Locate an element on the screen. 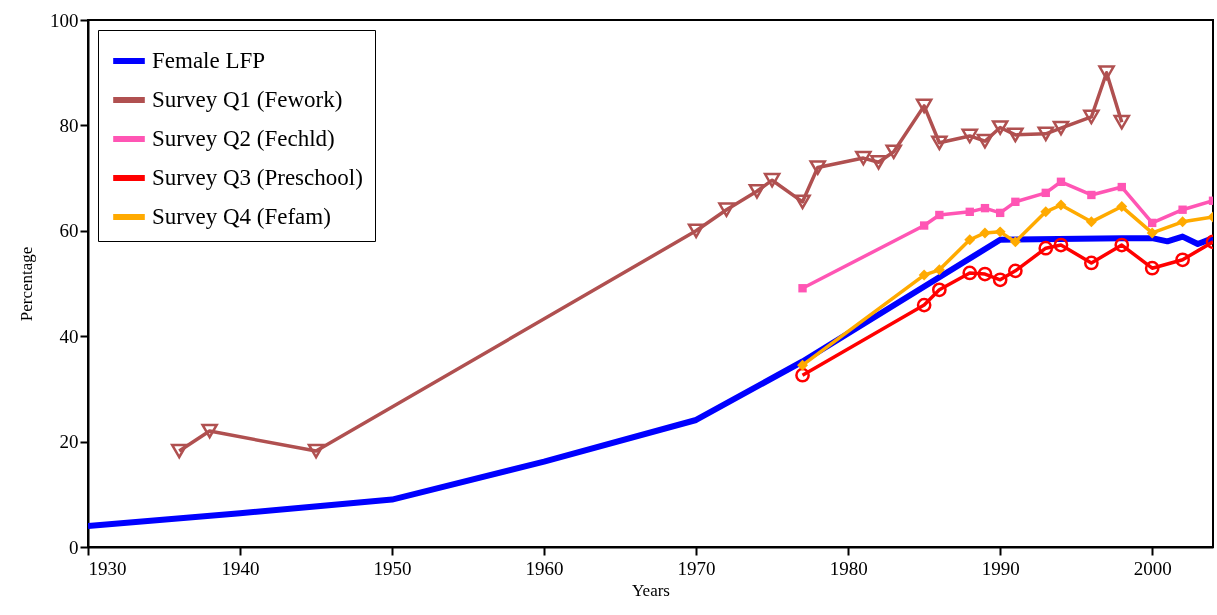  y-tick-label: 60 is located at coordinates (69, 231).